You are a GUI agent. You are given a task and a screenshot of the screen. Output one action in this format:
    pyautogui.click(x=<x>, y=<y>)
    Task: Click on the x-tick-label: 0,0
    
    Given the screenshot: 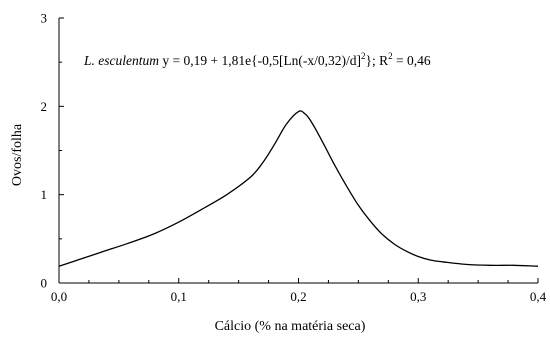 What is the action you would take?
    pyautogui.click(x=59, y=296)
    